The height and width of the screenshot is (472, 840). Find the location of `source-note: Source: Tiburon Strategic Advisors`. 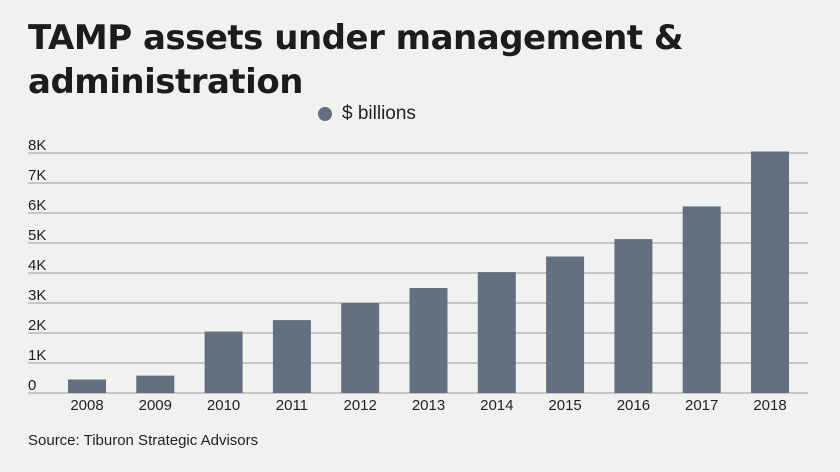

source-note: Source: Tiburon Strategic Advisors is located at coordinates (143, 440).